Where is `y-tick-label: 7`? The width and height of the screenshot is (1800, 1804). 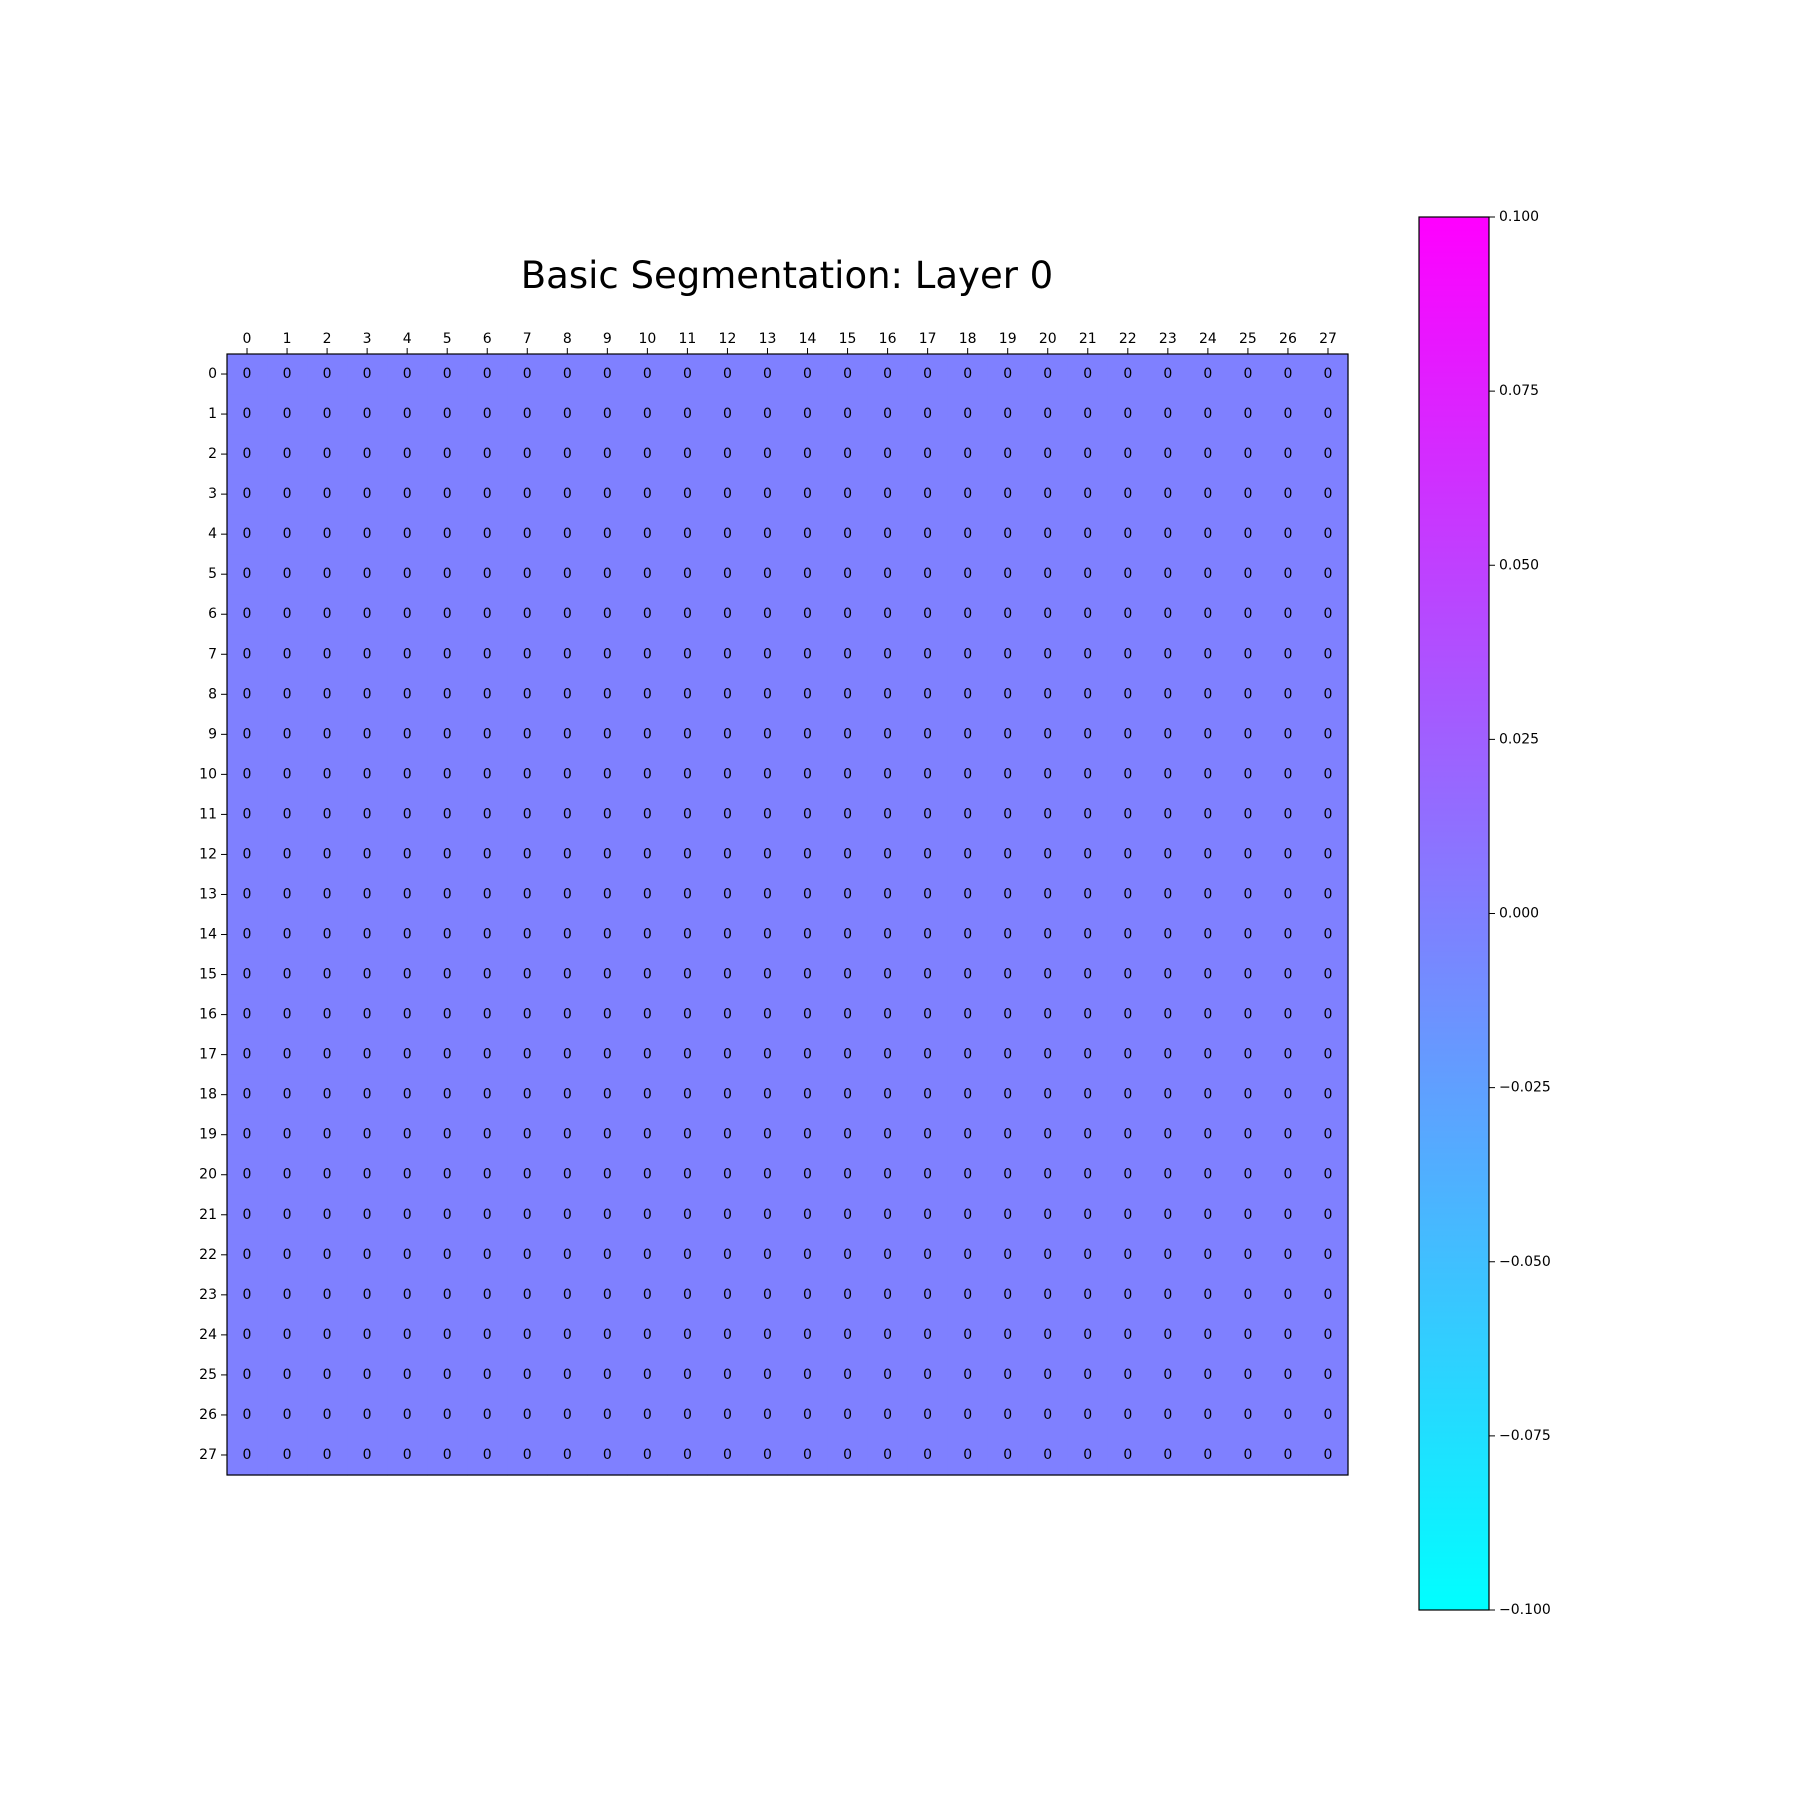 y-tick-label: 7 is located at coordinates (212, 654).